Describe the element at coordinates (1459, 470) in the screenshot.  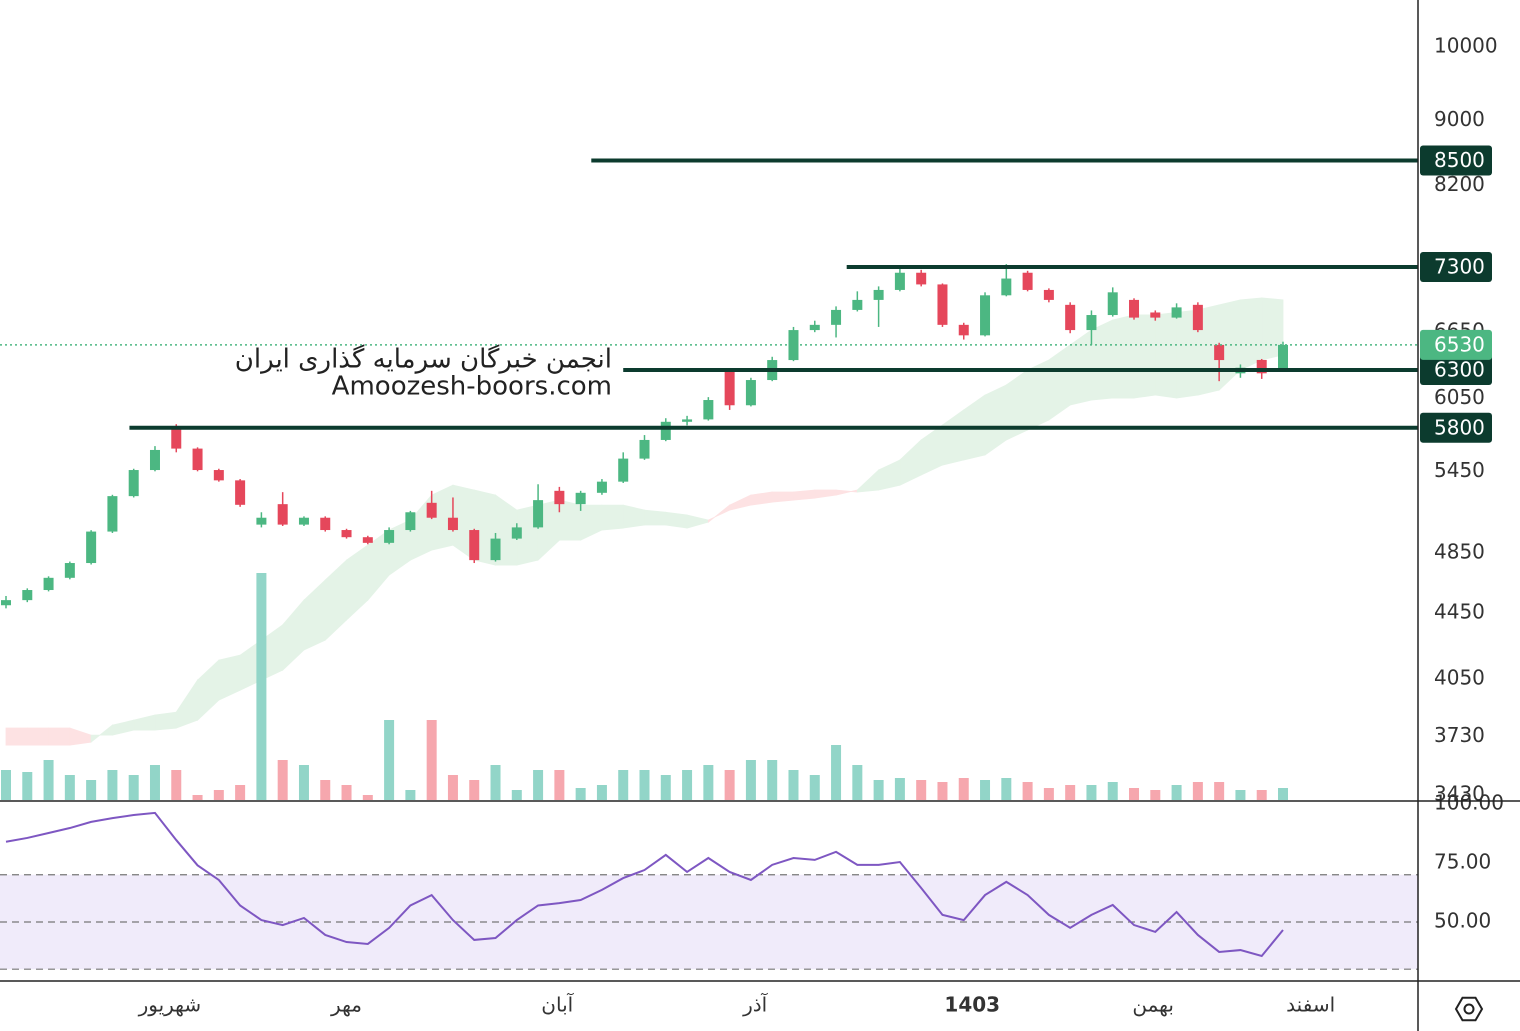
I see `y-tick-label: 5450` at that location.